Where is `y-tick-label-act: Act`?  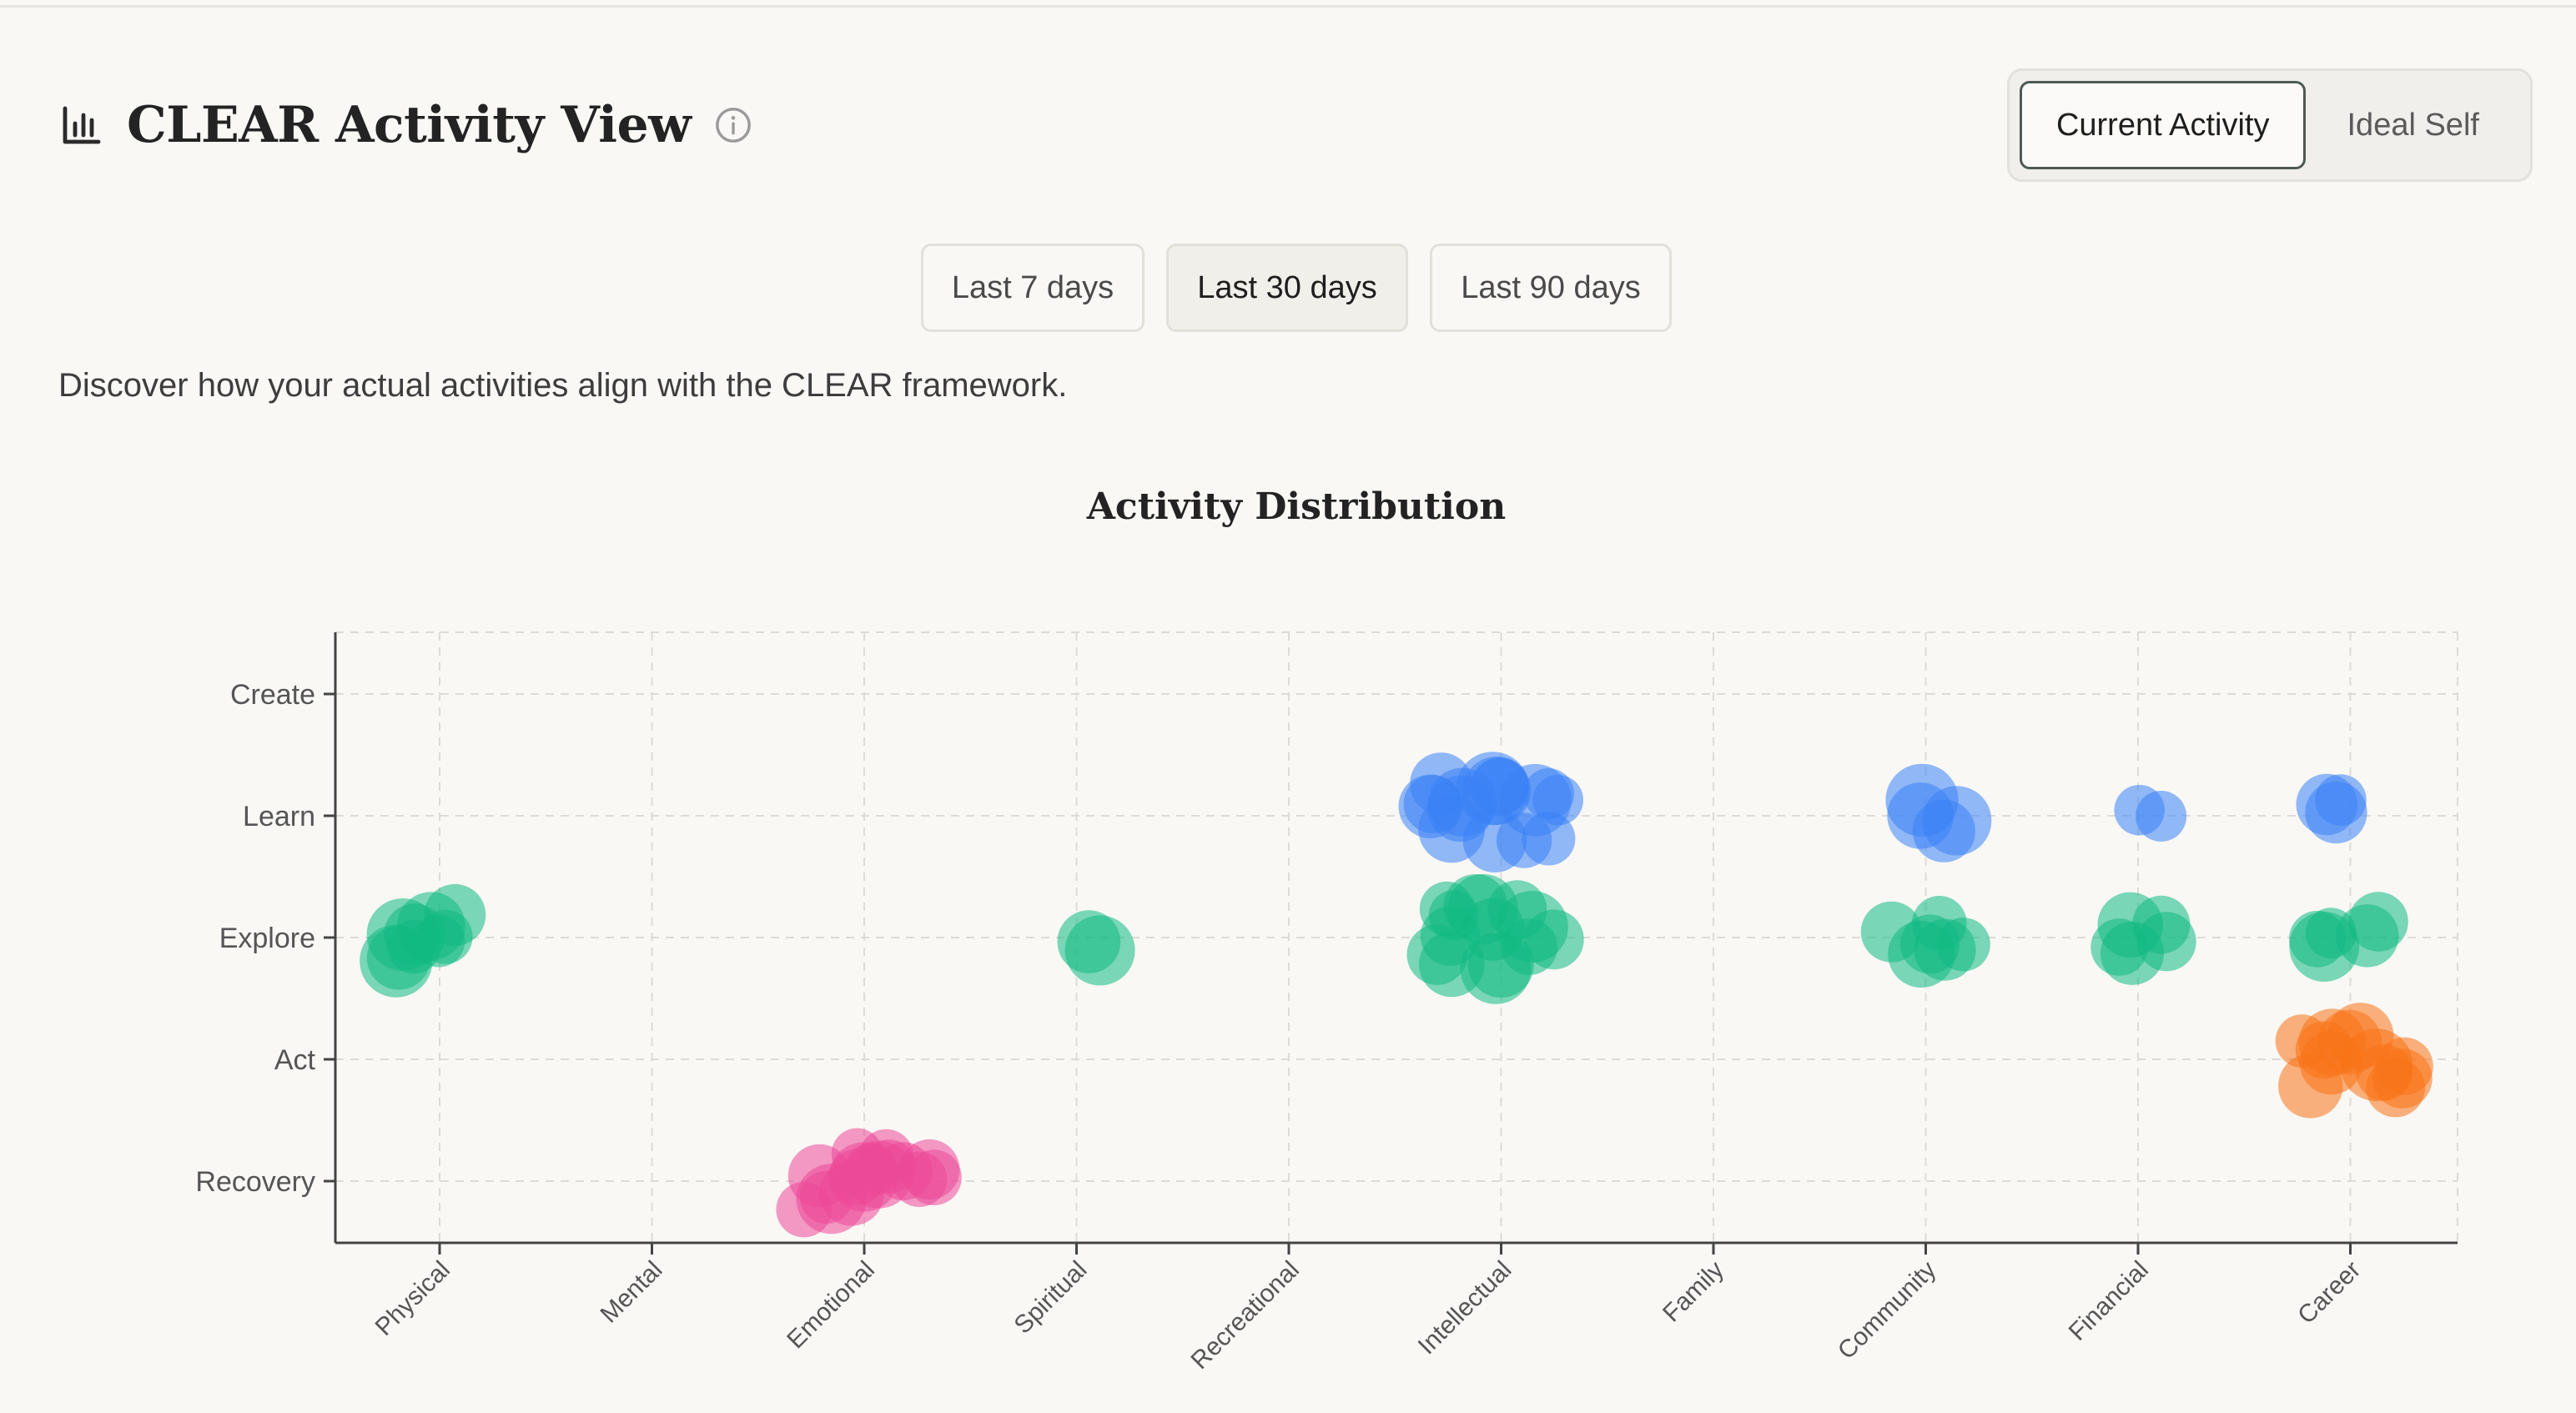 y-tick-label-act: Act is located at coordinates (295, 1060).